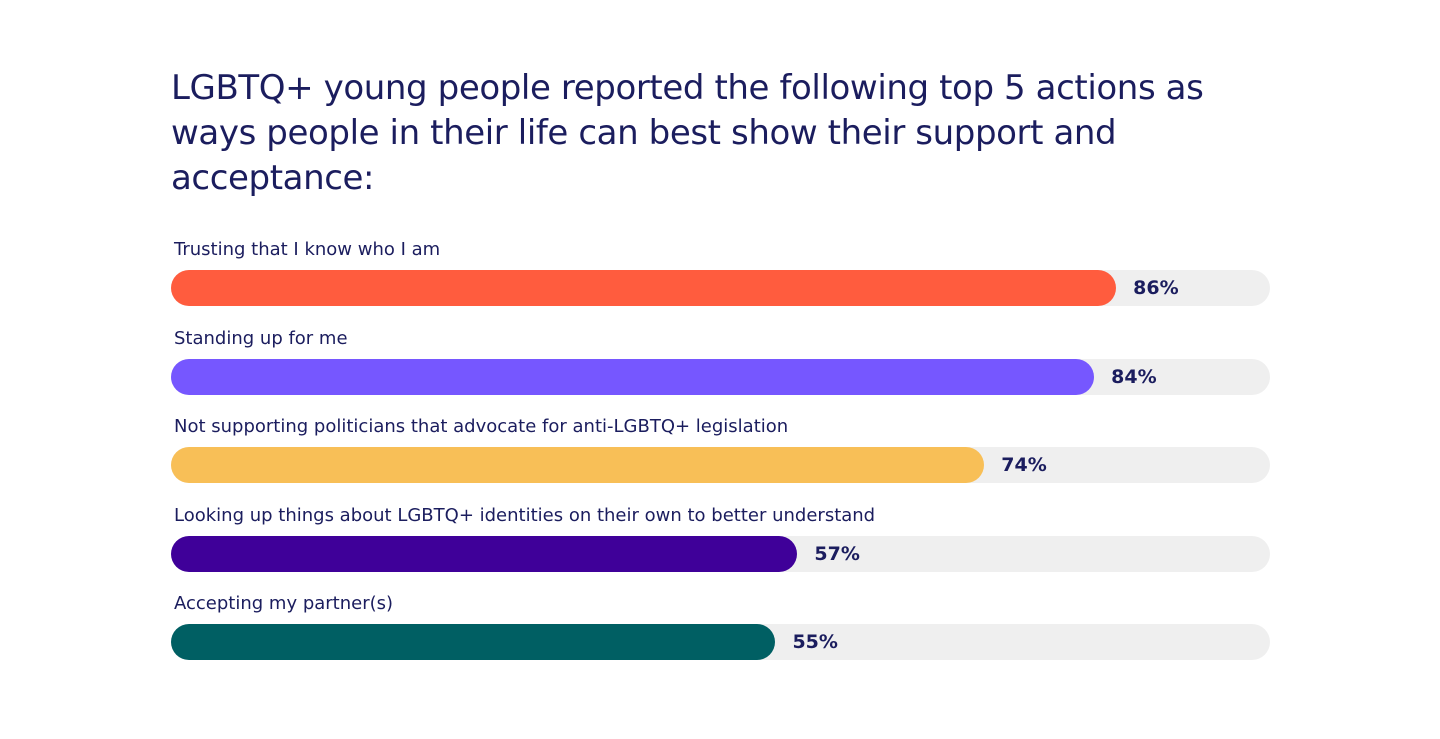  What do you see at coordinates (307, 249) in the screenshot?
I see `category-label: Trusting that I know who I am` at bounding box center [307, 249].